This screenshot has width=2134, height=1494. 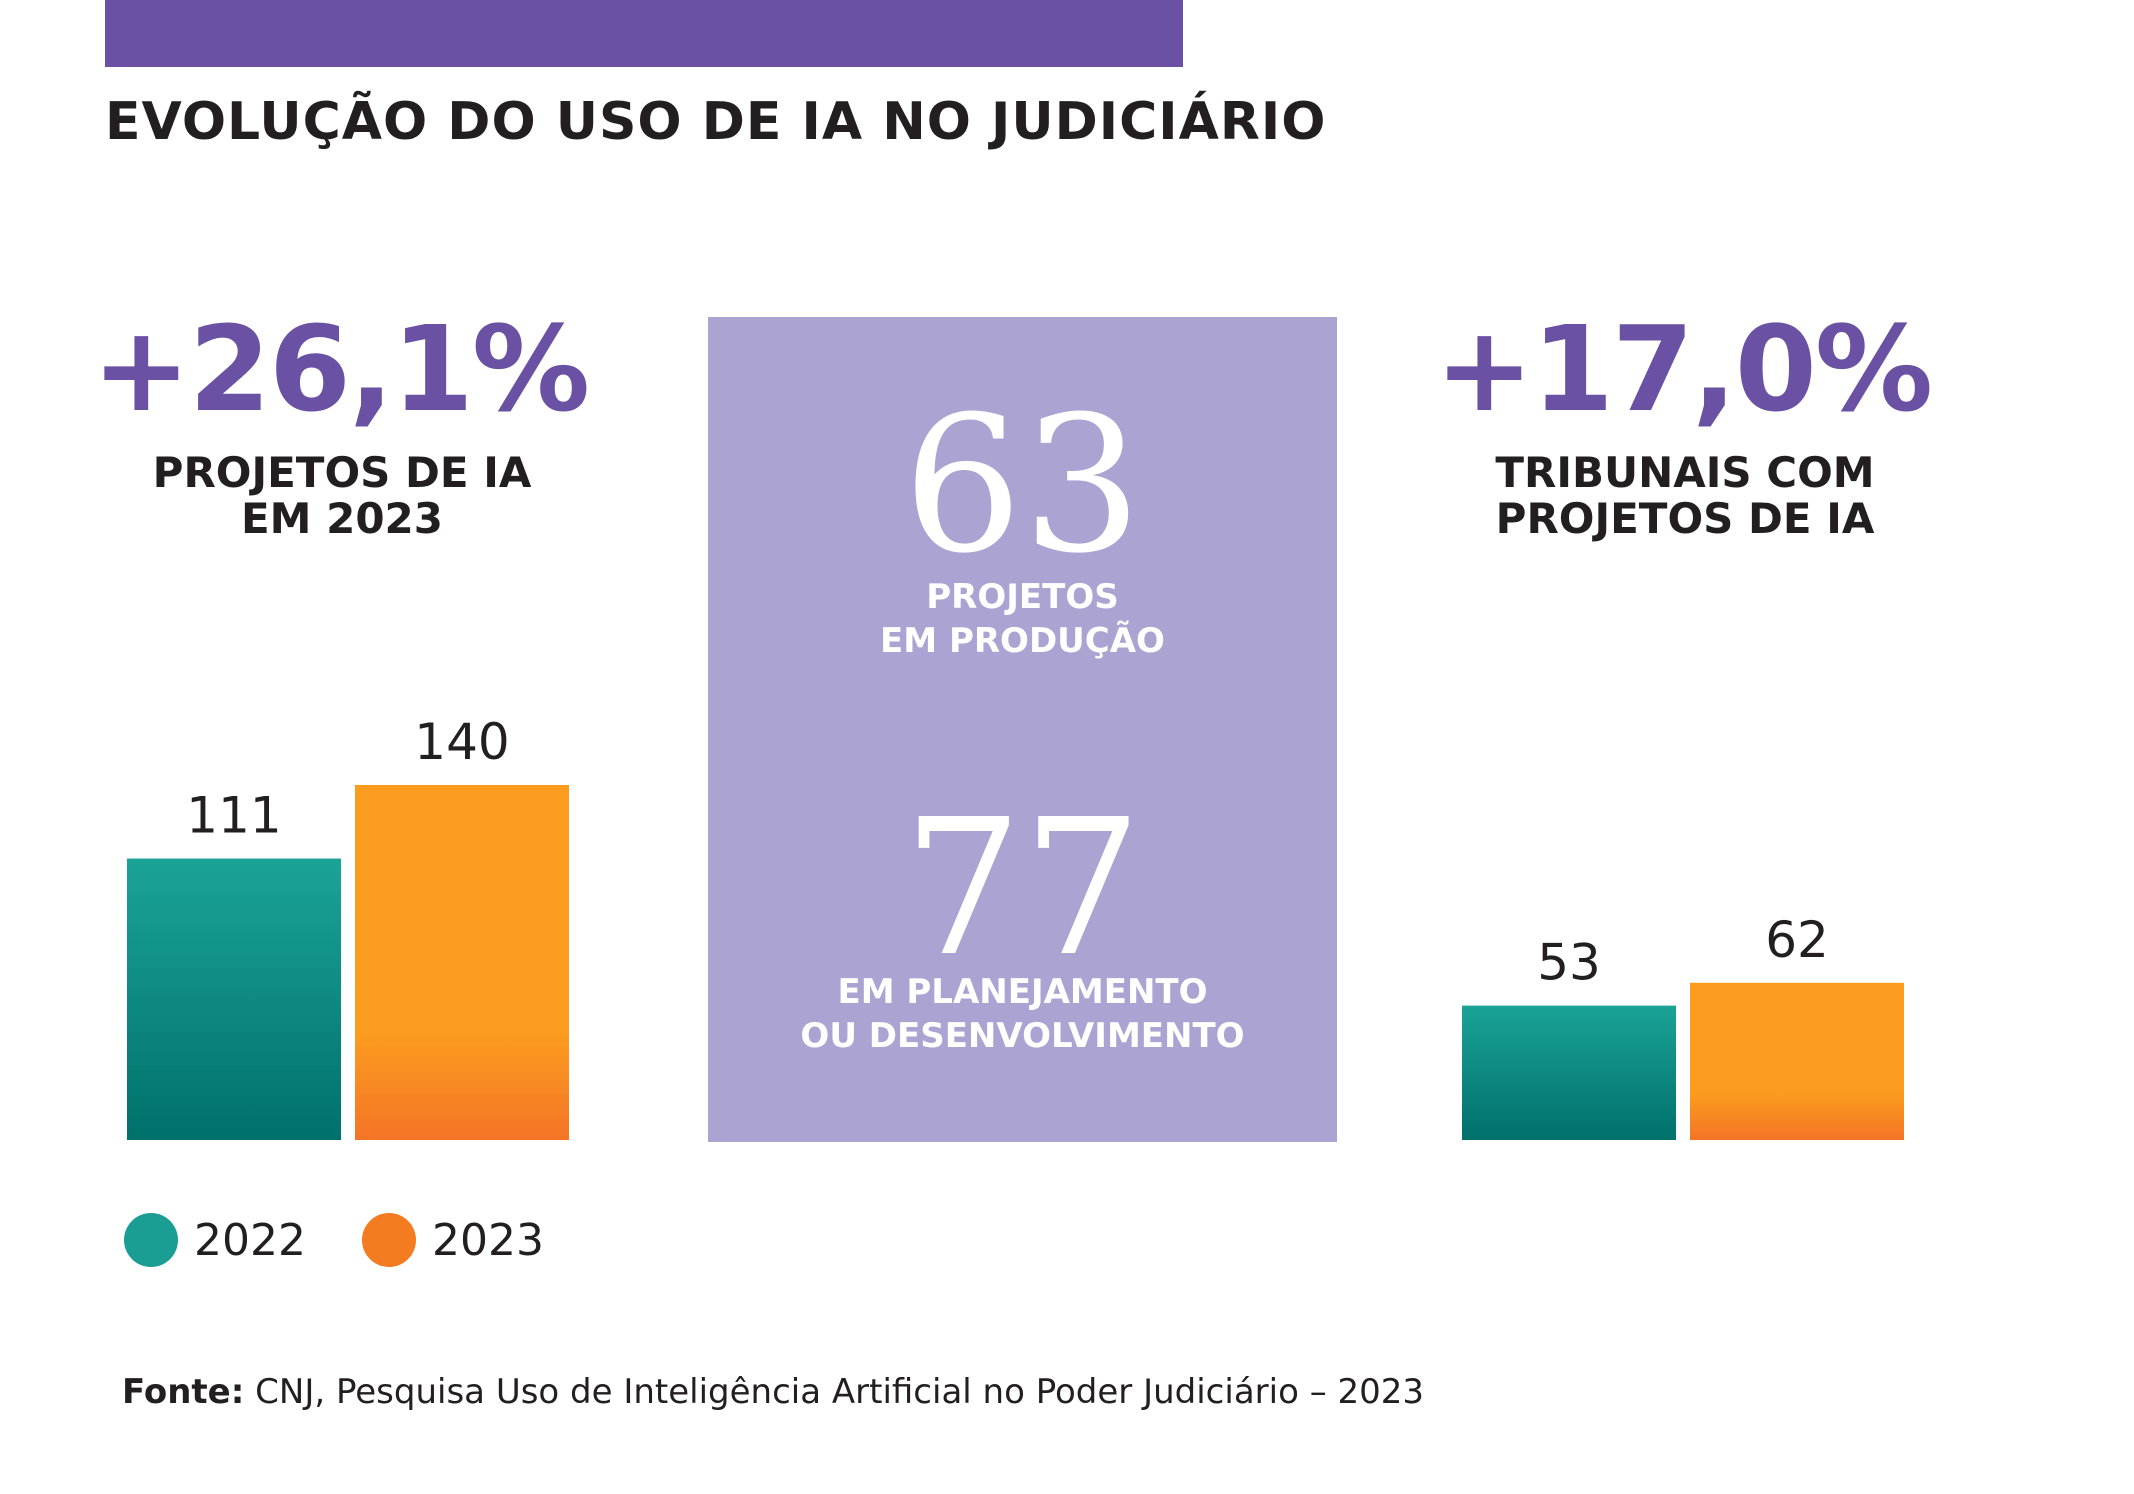 What do you see at coordinates (151, 1240) in the screenshot?
I see `legend-dot-2022` at bounding box center [151, 1240].